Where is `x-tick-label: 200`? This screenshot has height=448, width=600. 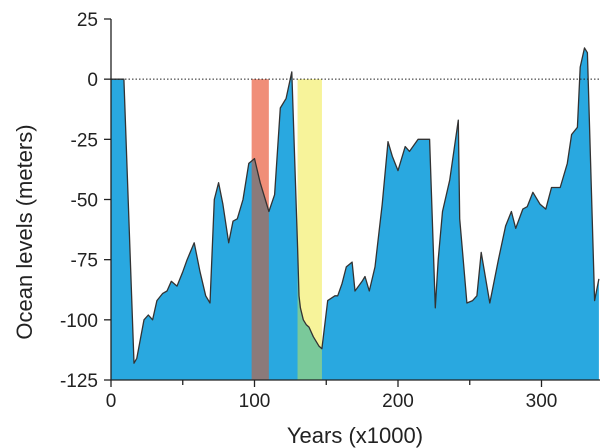 x-tick-label: 200 is located at coordinates (398, 401).